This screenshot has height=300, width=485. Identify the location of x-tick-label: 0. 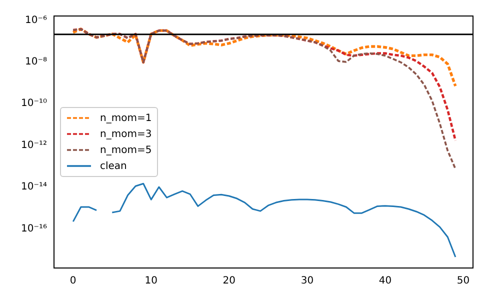
(73, 281).